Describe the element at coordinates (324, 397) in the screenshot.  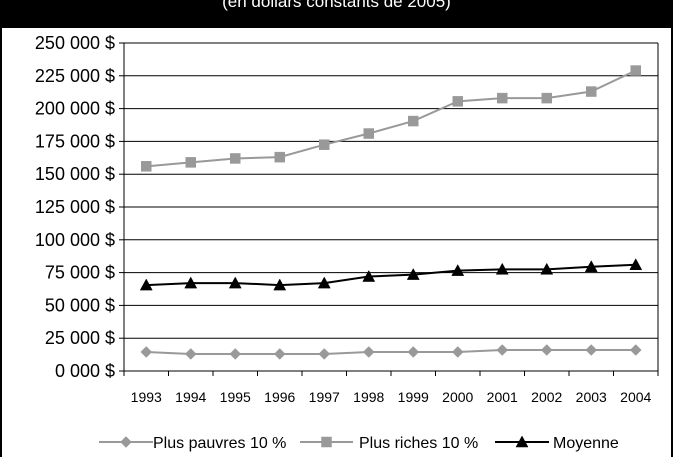
I see `x-tick-label: 1997` at that location.